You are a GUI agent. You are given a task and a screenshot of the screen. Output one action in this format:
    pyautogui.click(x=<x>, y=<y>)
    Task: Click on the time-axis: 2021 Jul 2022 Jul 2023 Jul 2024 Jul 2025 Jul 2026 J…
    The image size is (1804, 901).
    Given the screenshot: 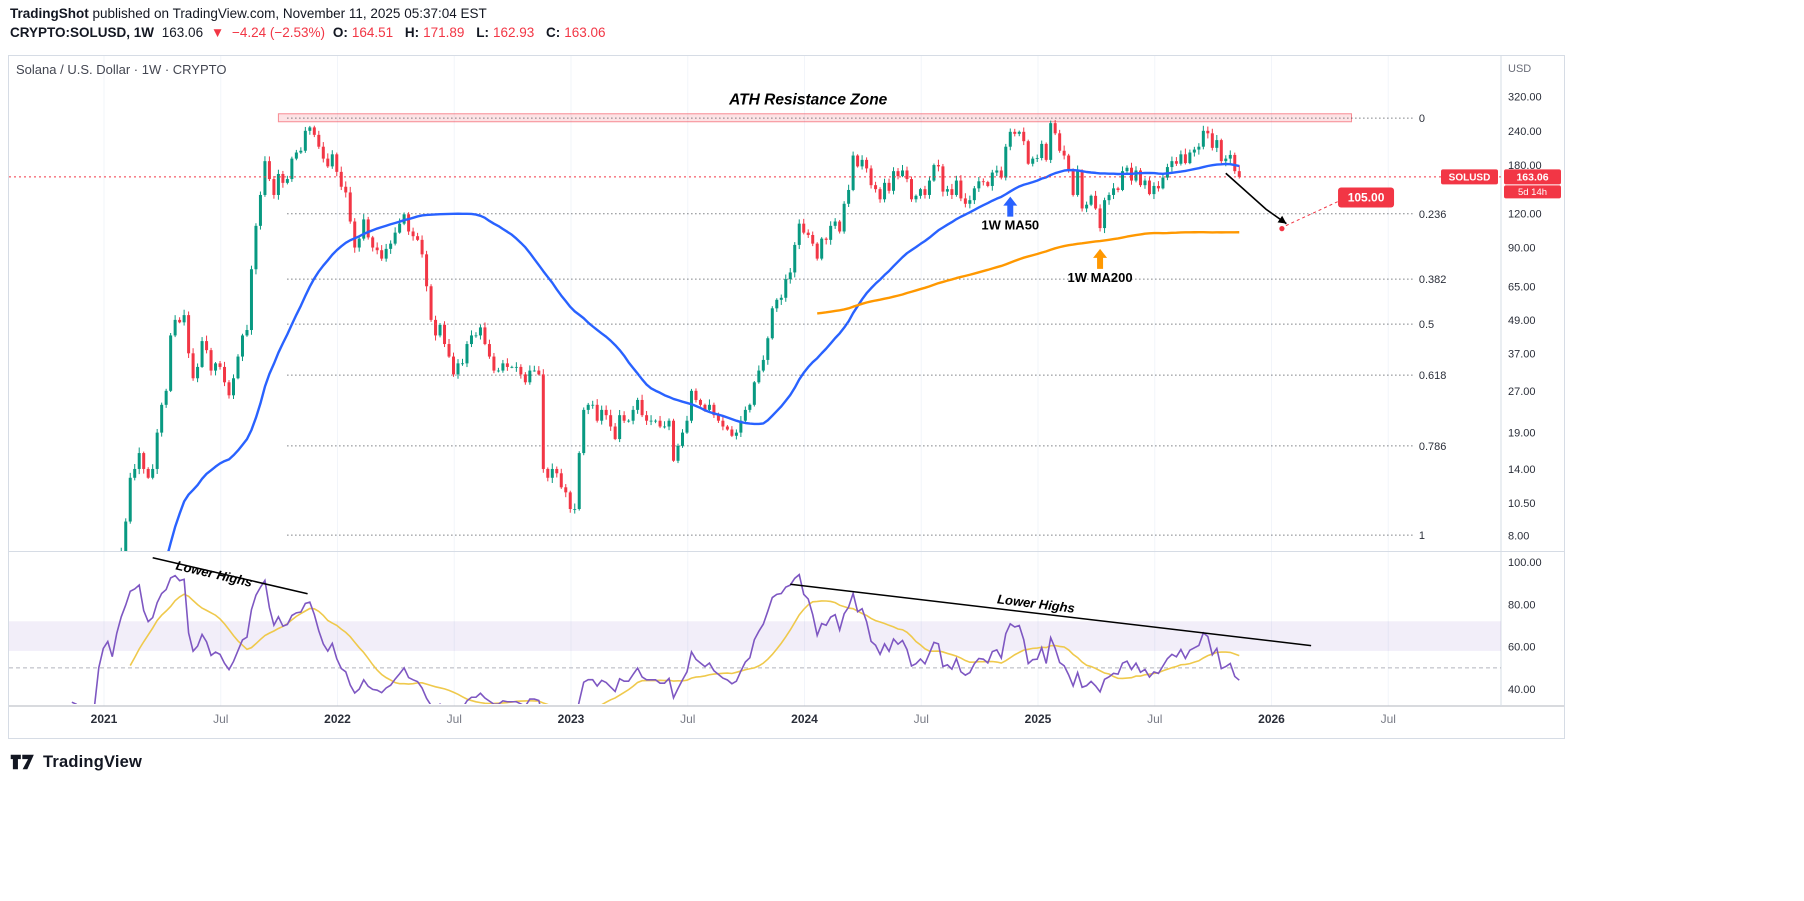 What is the action you would take?
    pyautogui.click(x=743, y=719)
    